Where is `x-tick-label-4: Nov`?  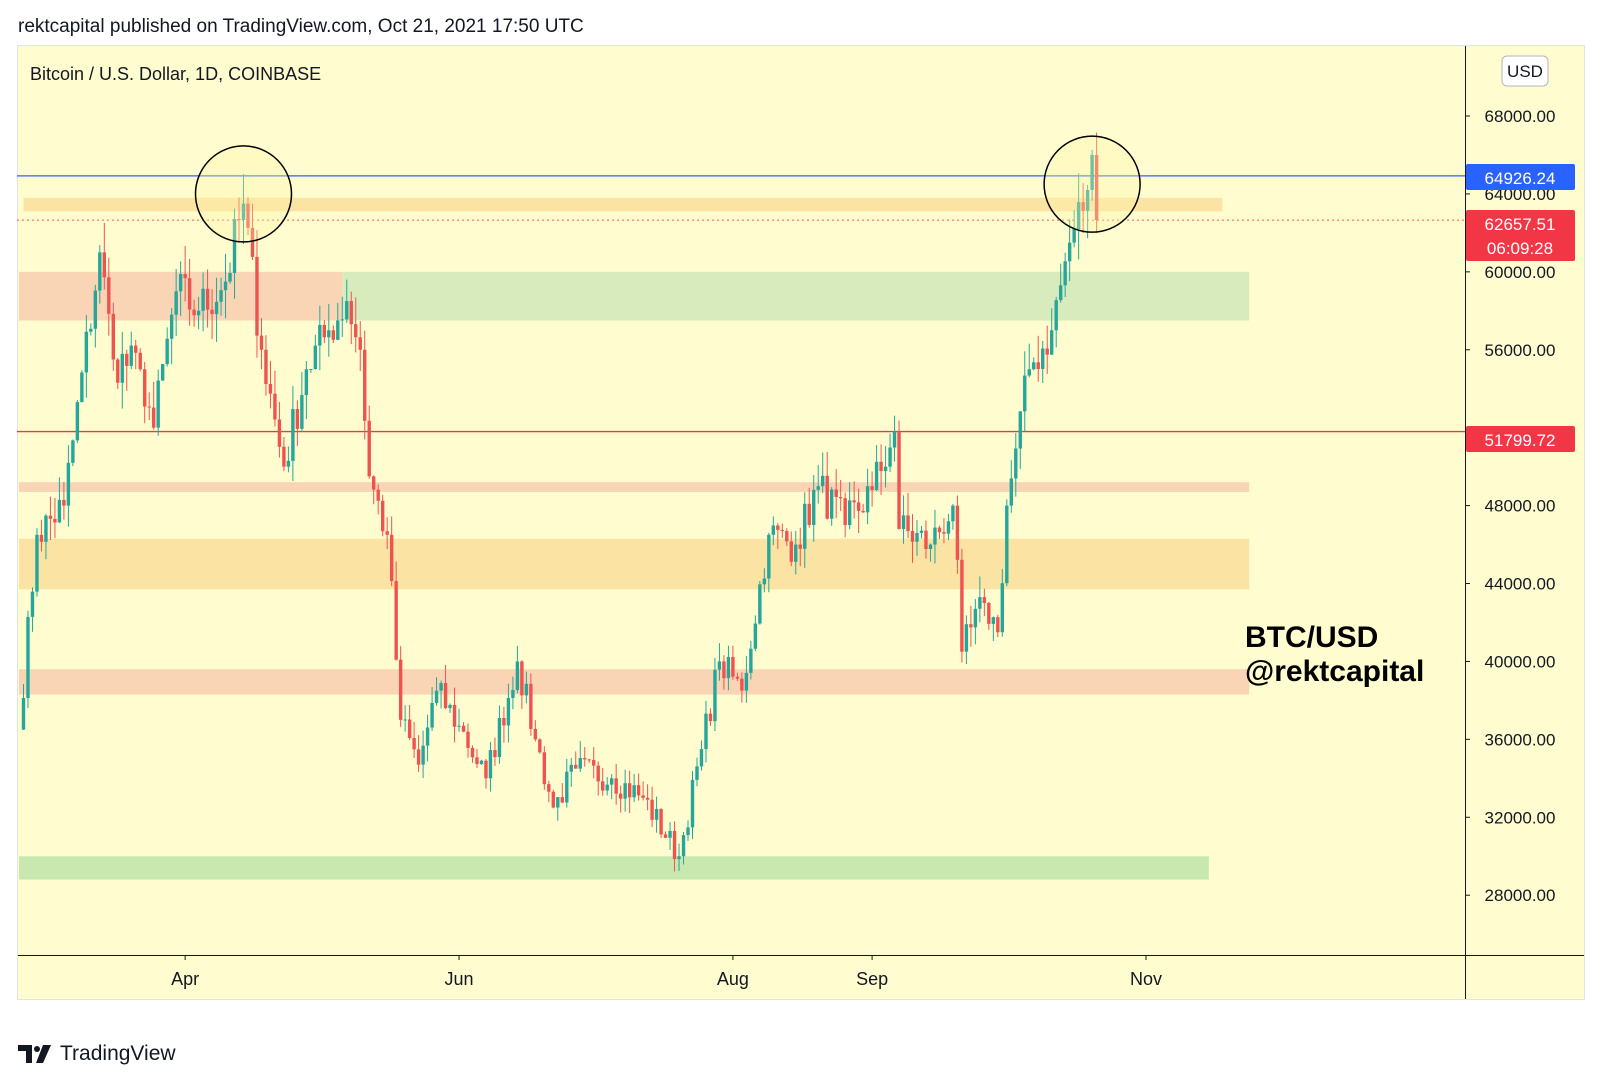 x-tick-label-4: Nov is located at coordinates (1146, 979).